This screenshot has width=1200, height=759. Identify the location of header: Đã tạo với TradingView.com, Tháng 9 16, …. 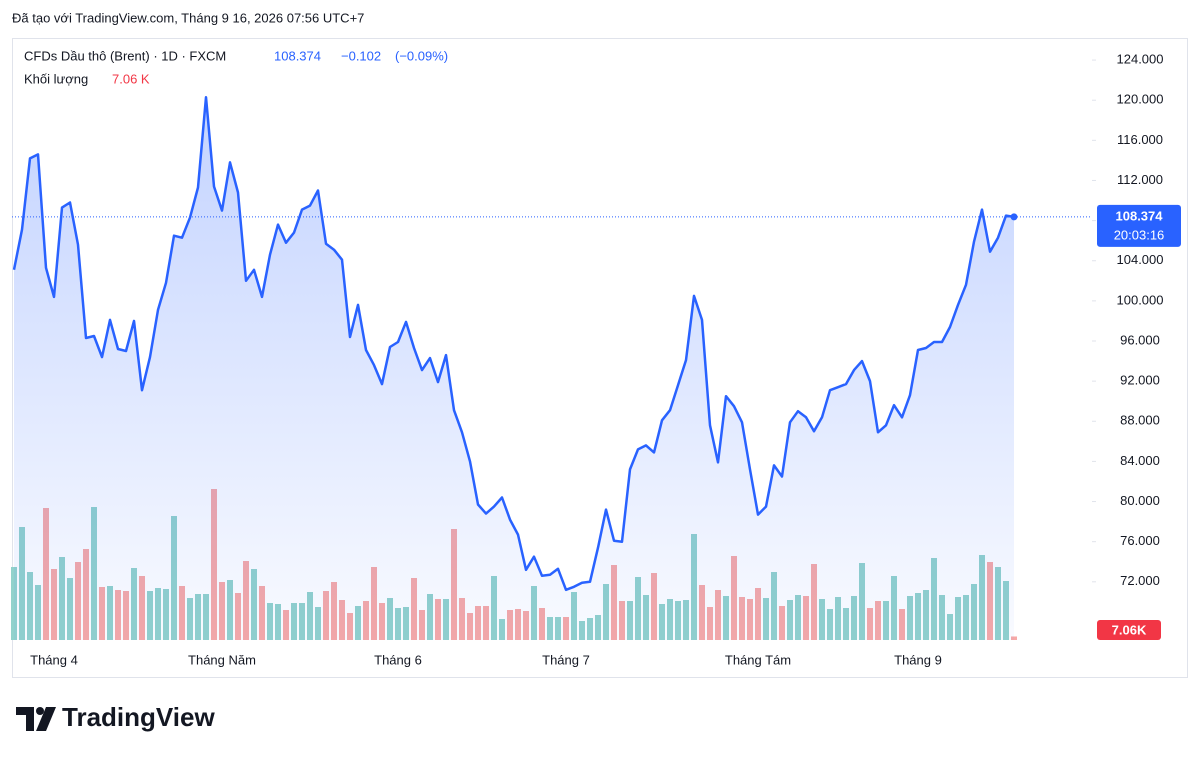
(188, 17).